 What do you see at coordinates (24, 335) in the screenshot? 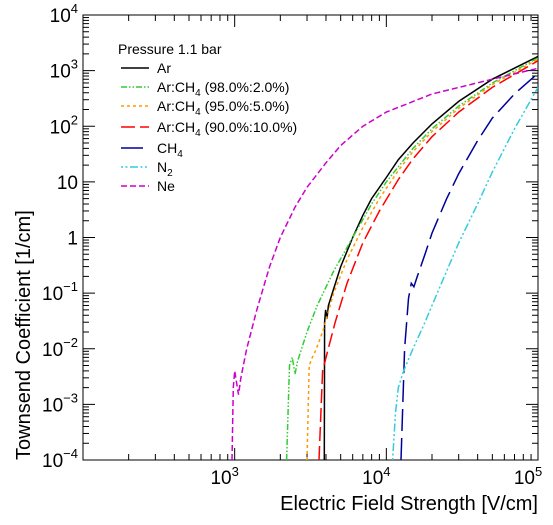
I see `y-axis-title: Townsend Coefficient [1/cm]` at bounding box center [24, 335].